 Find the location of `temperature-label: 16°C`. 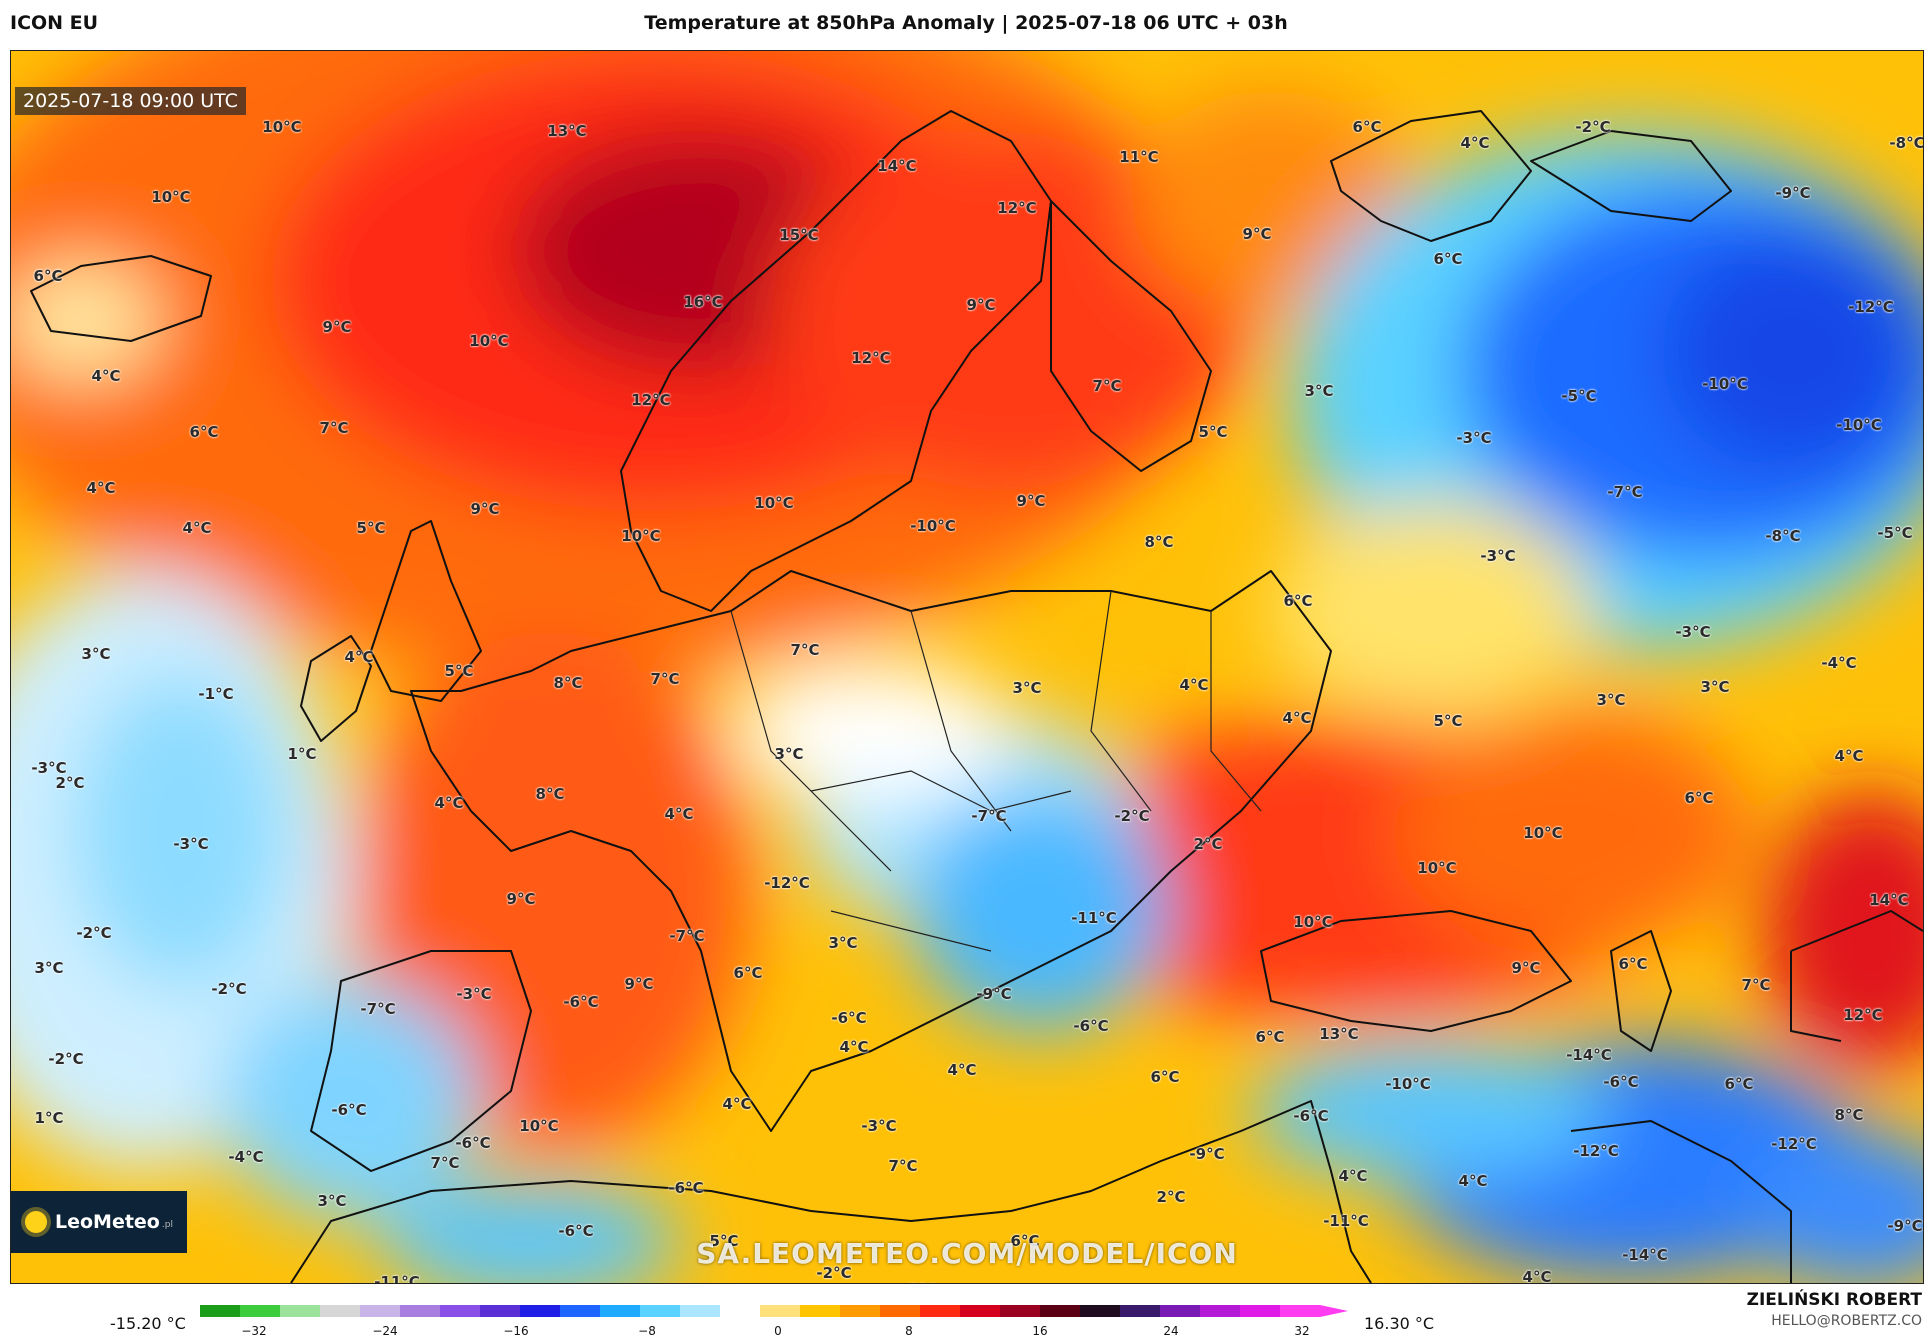

temperature-label: 16°C is located at coordinates (703, 302).